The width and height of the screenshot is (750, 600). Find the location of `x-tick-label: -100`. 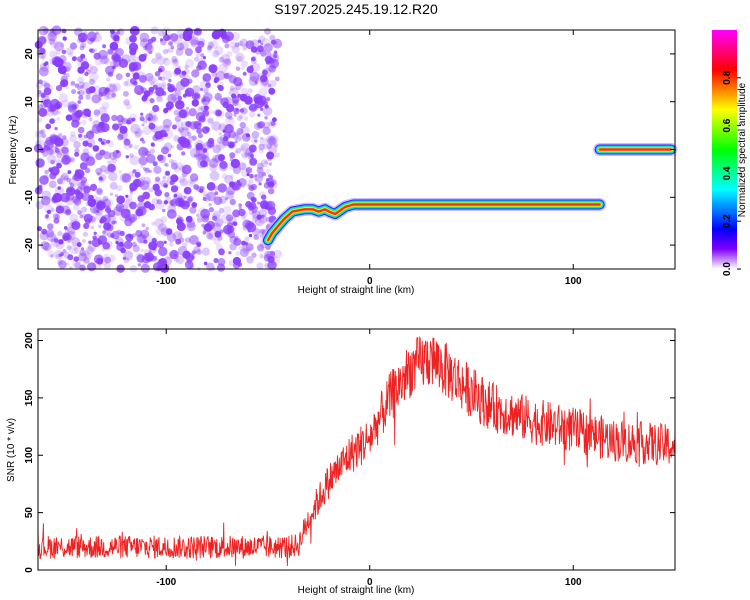

x-tick-label: -100 is located at coordinates (166, 582).